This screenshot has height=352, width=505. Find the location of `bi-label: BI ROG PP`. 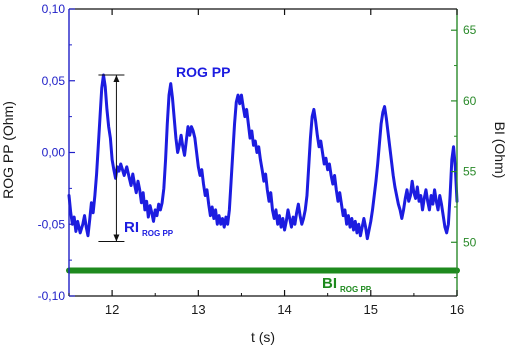

bi-label: BI ROG PP is located at coordinates (347, 284).